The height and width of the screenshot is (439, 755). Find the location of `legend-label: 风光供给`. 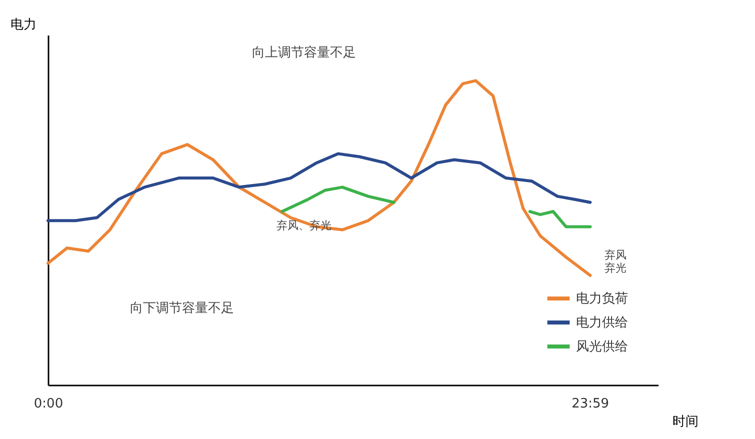

legend-label: 风光供给 is located at coordinates (602, 347).